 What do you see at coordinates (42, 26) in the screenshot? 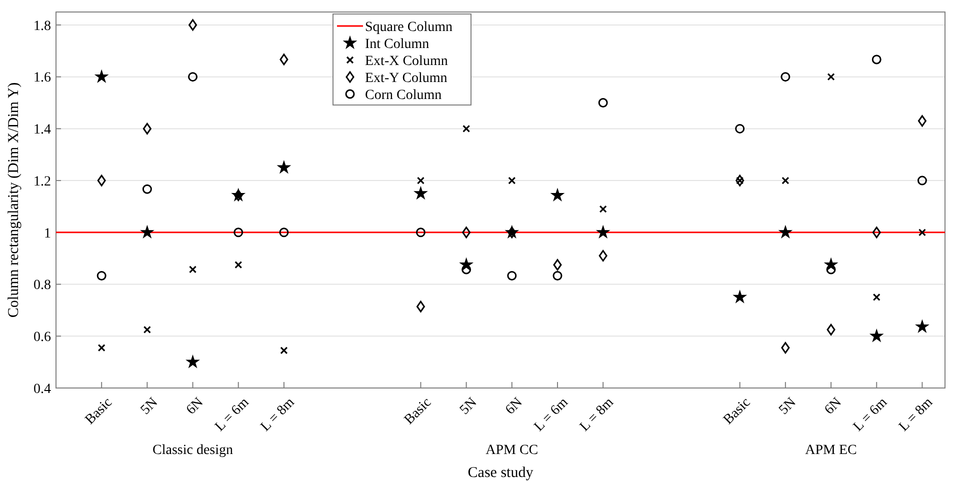
I see `y-tick-label: 1.8` at bounding box center [42, 26].